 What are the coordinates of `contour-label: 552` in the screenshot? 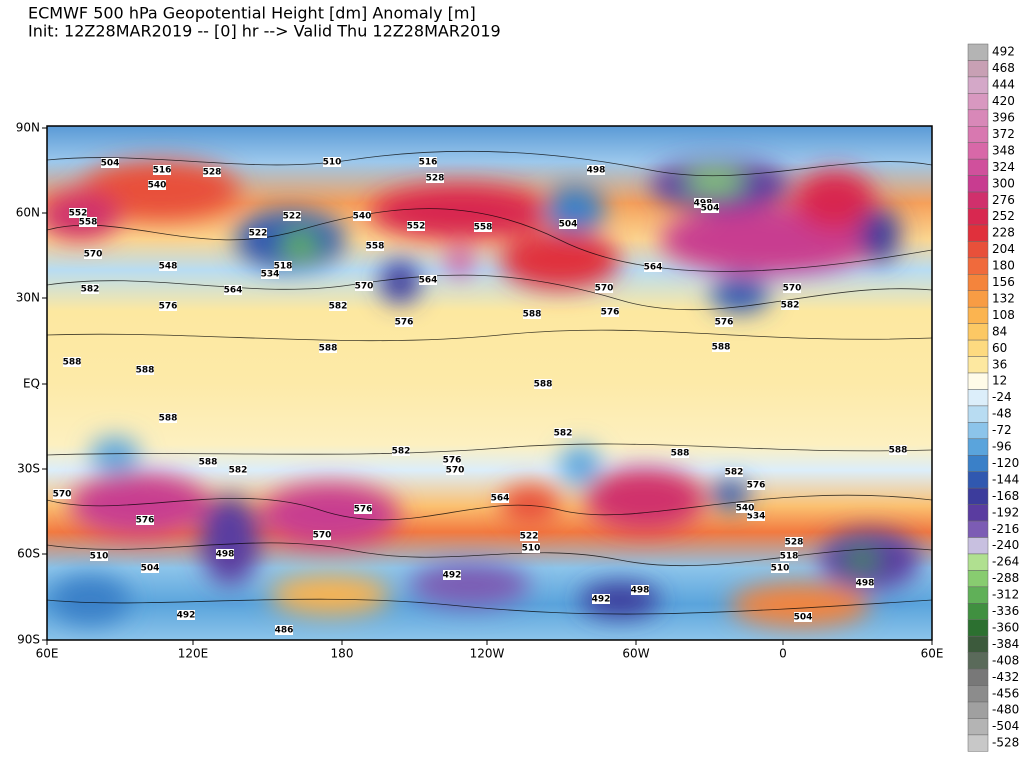 It's located at (78, 214).